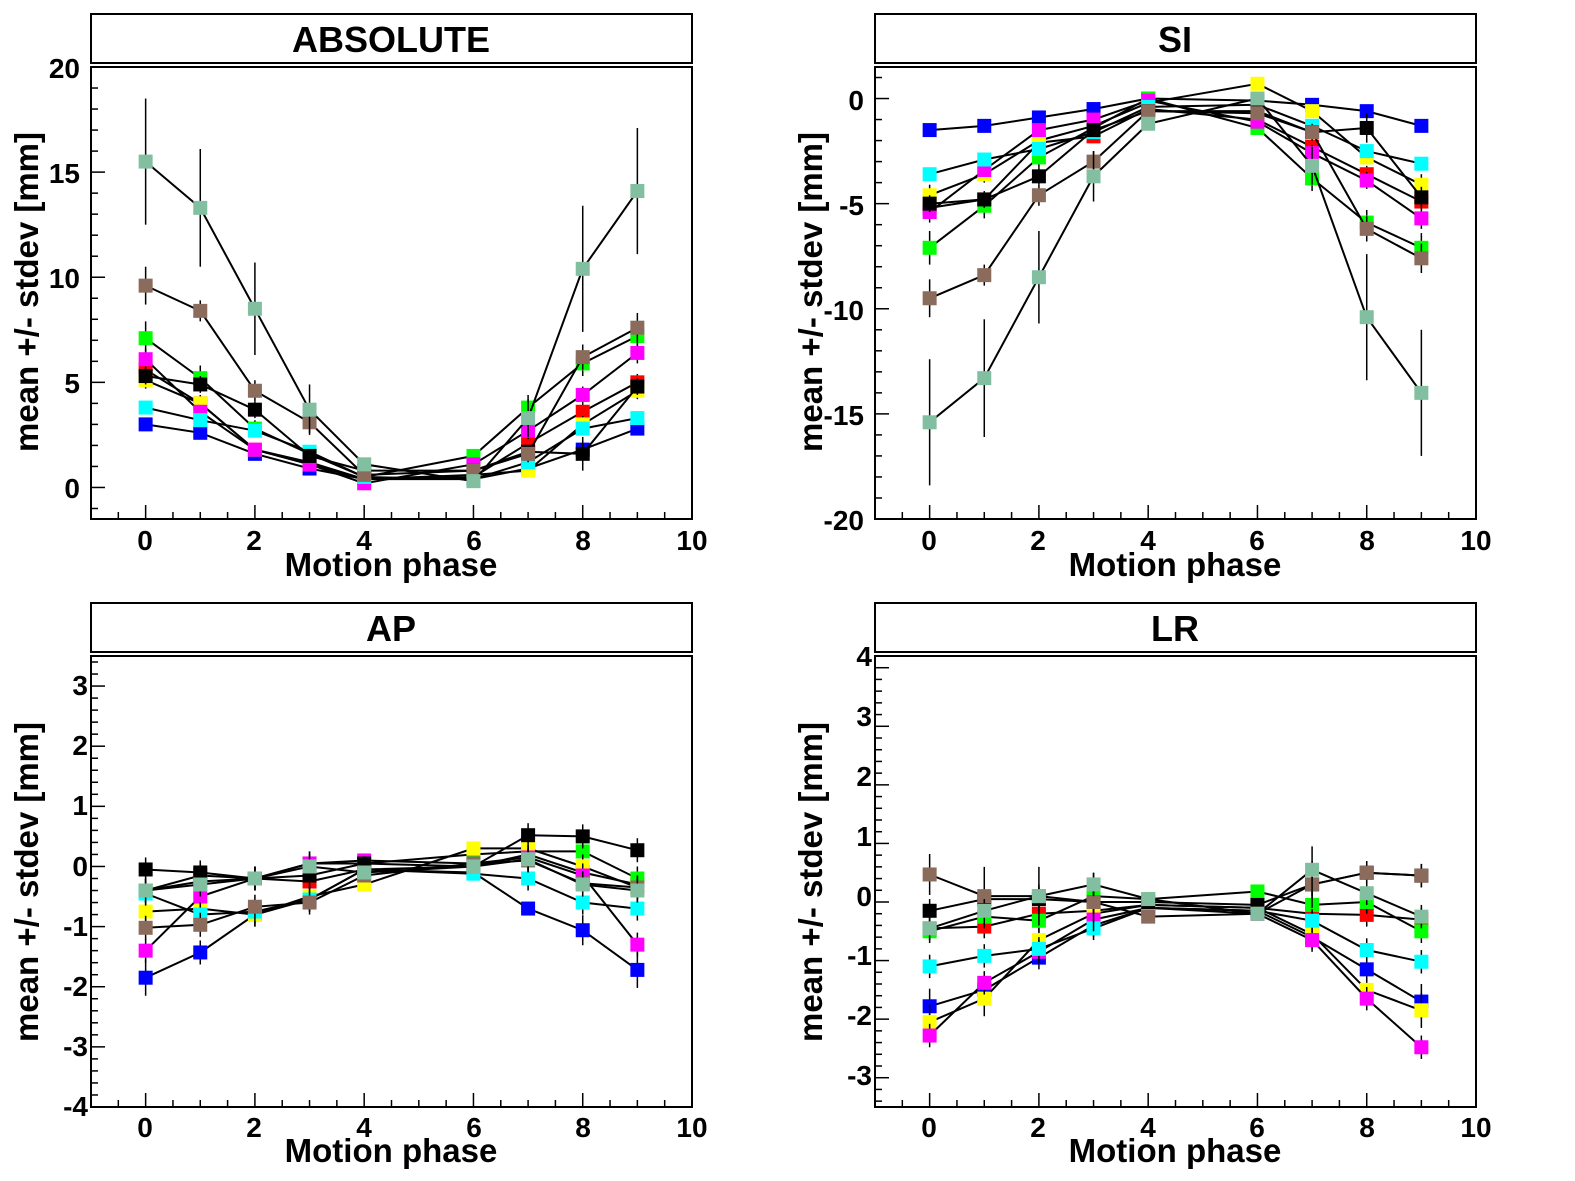 This screenshot has height=1181, width=1575. Describe the element at coordinates (254, 1127) in the screenshot. I see `panel-ap-xtick: 2` at that location.